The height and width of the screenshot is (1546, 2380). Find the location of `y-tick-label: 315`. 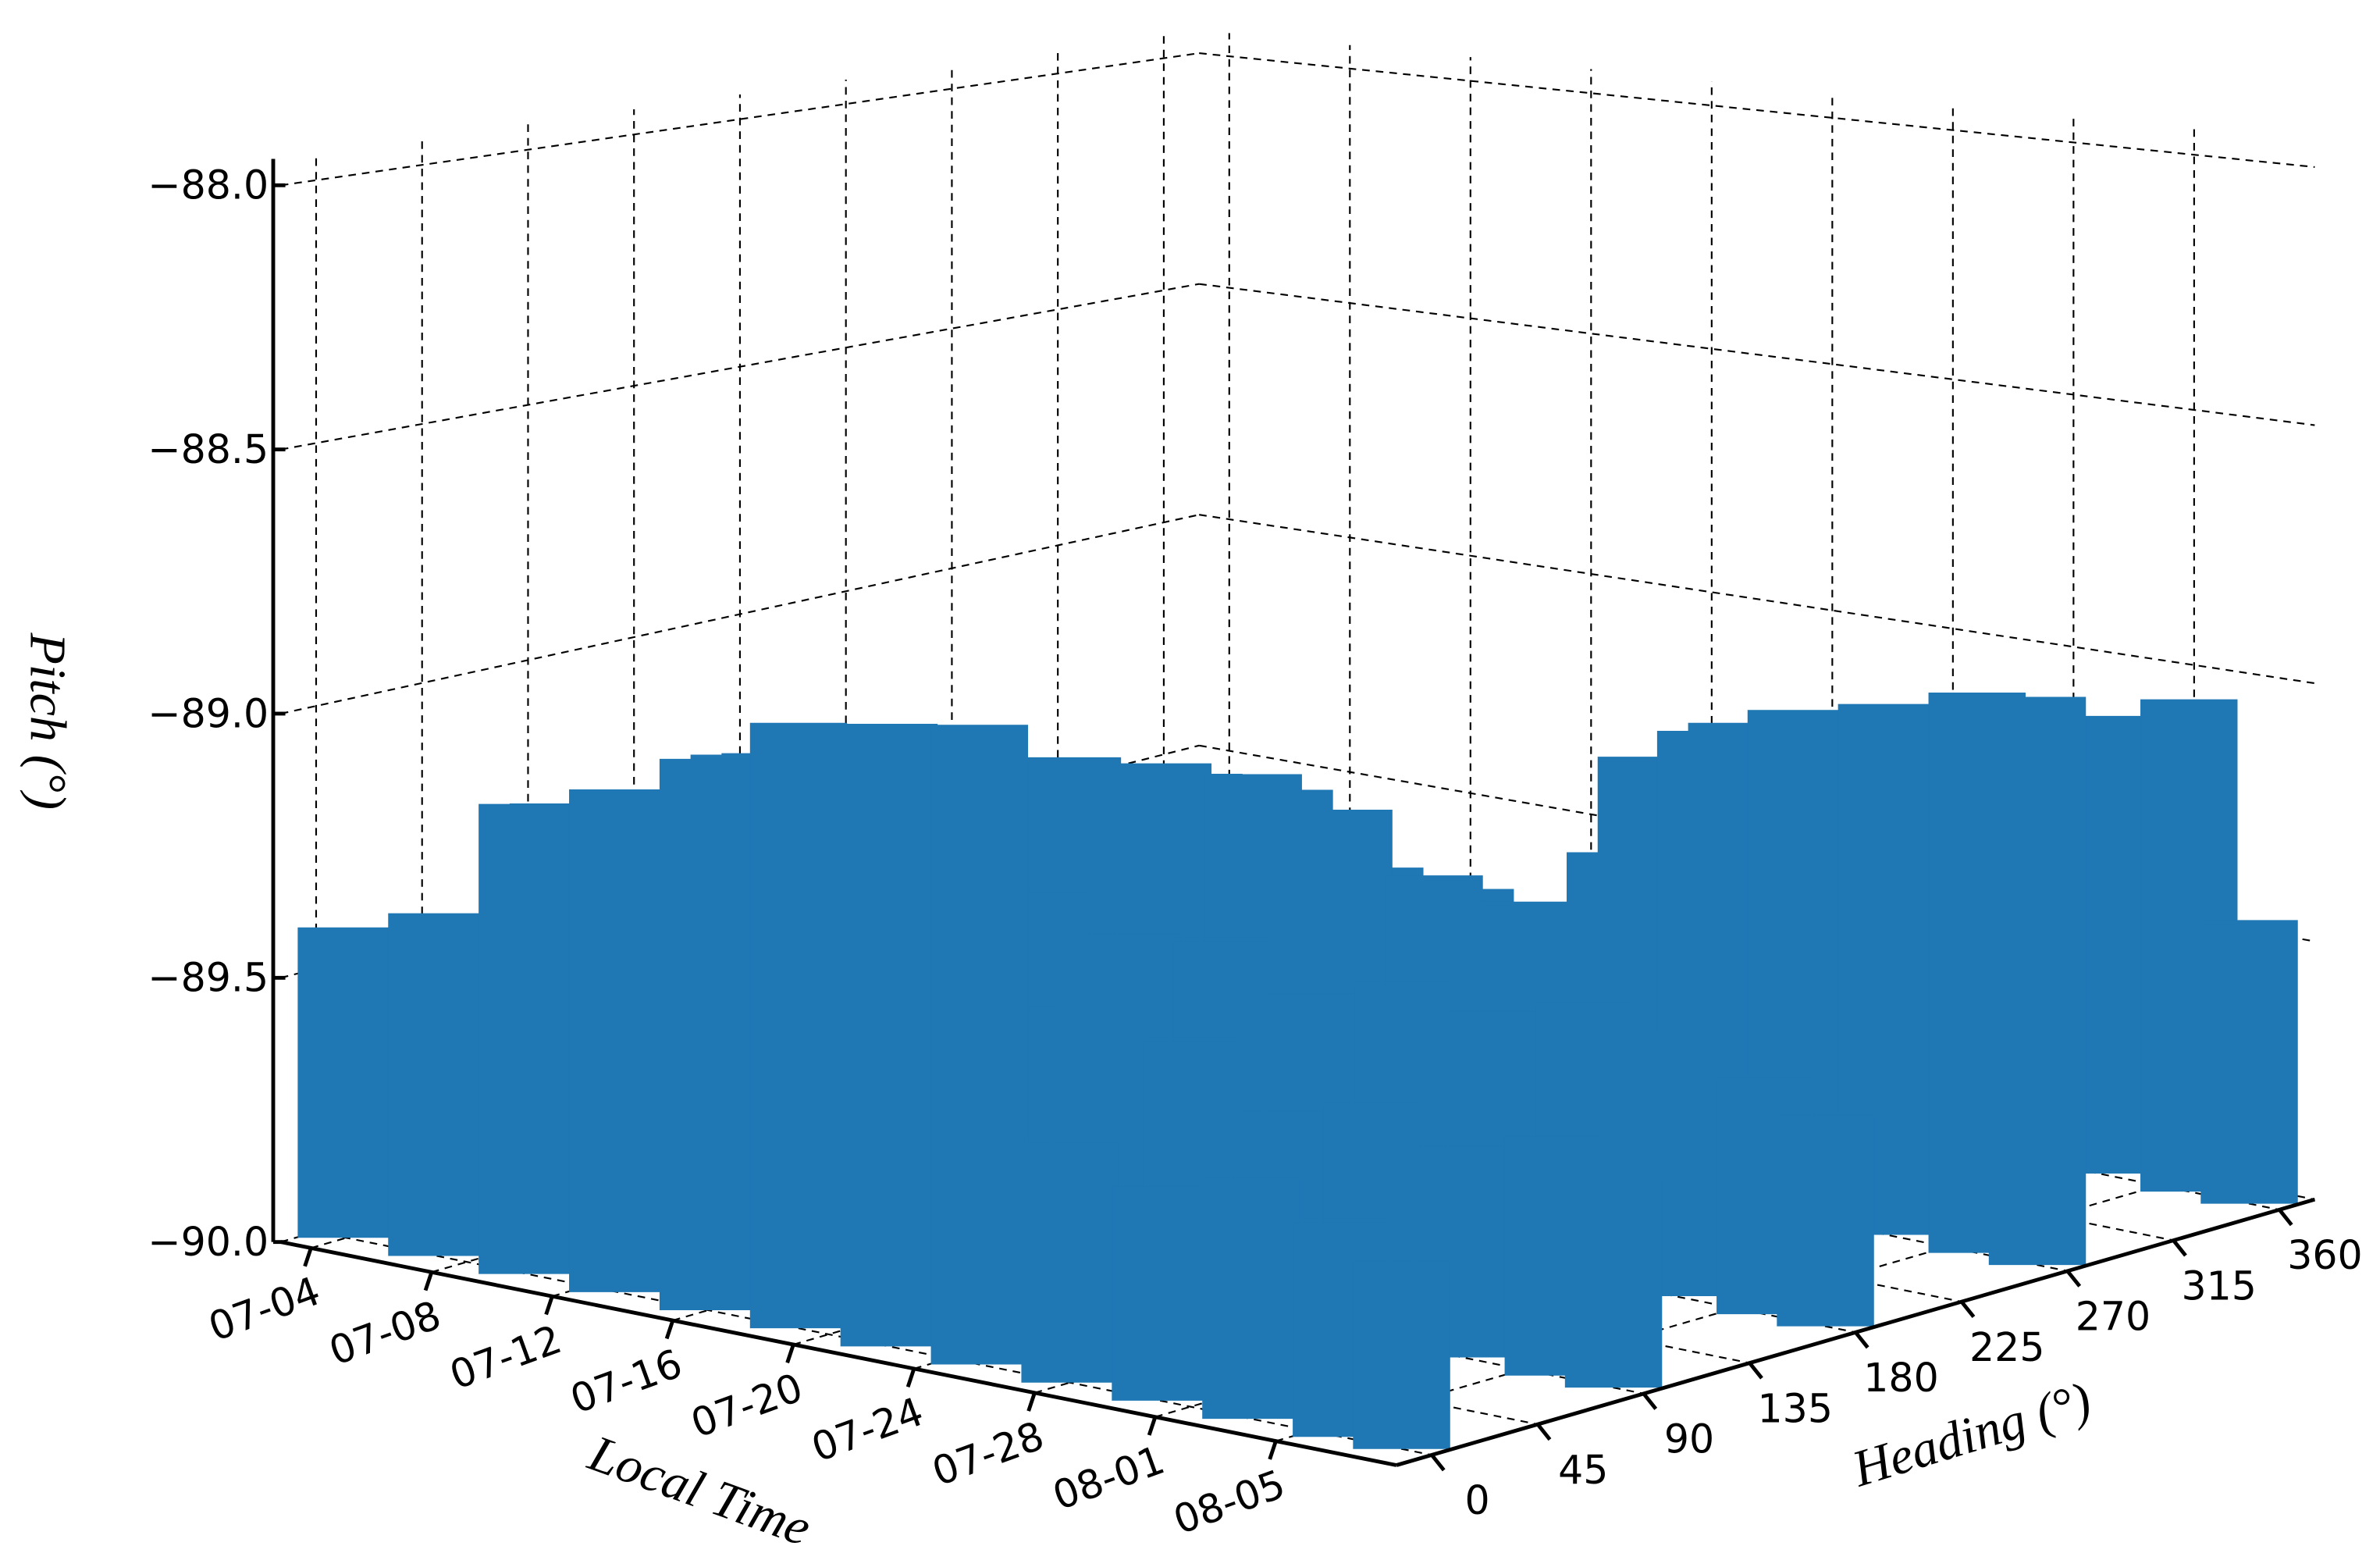

y-tick-label: 315 is located at coordinates (2218, 1286).